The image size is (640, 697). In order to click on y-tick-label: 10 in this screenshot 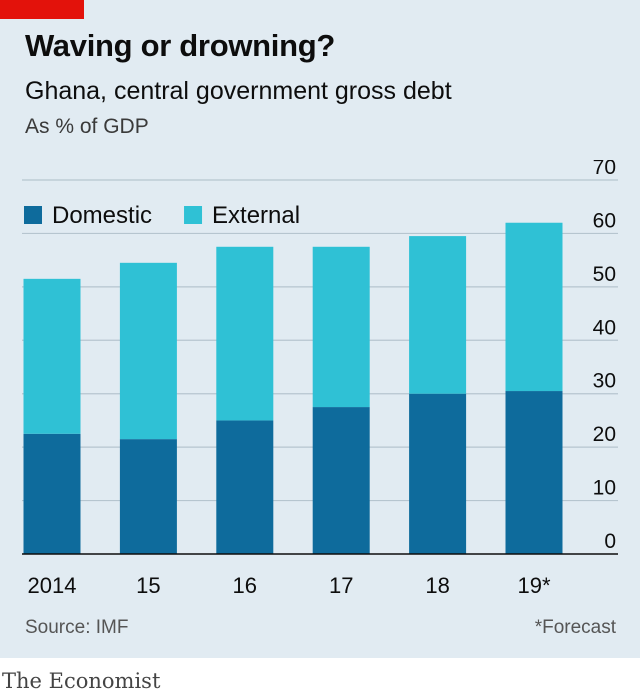, I will do `click(604, 488)`.